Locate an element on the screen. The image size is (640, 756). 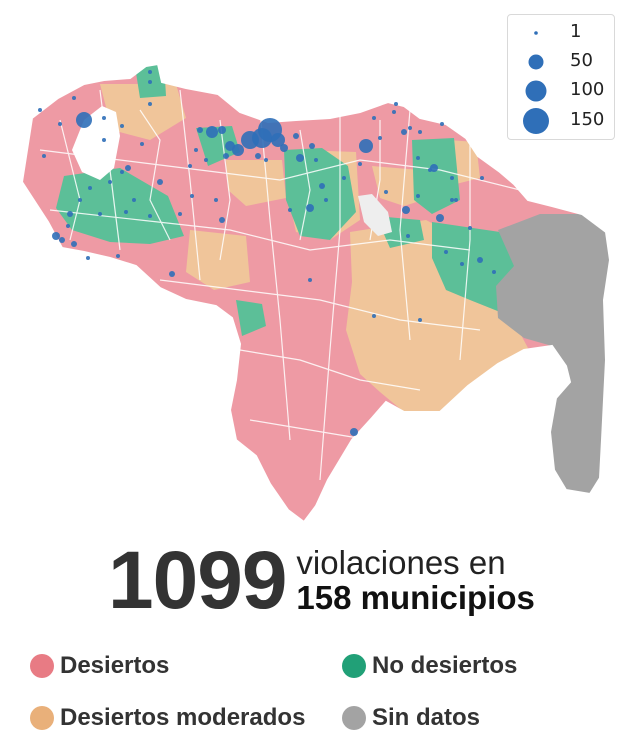
legend-label-sin-datos: Sin datos is located at coordinates (426, 717).